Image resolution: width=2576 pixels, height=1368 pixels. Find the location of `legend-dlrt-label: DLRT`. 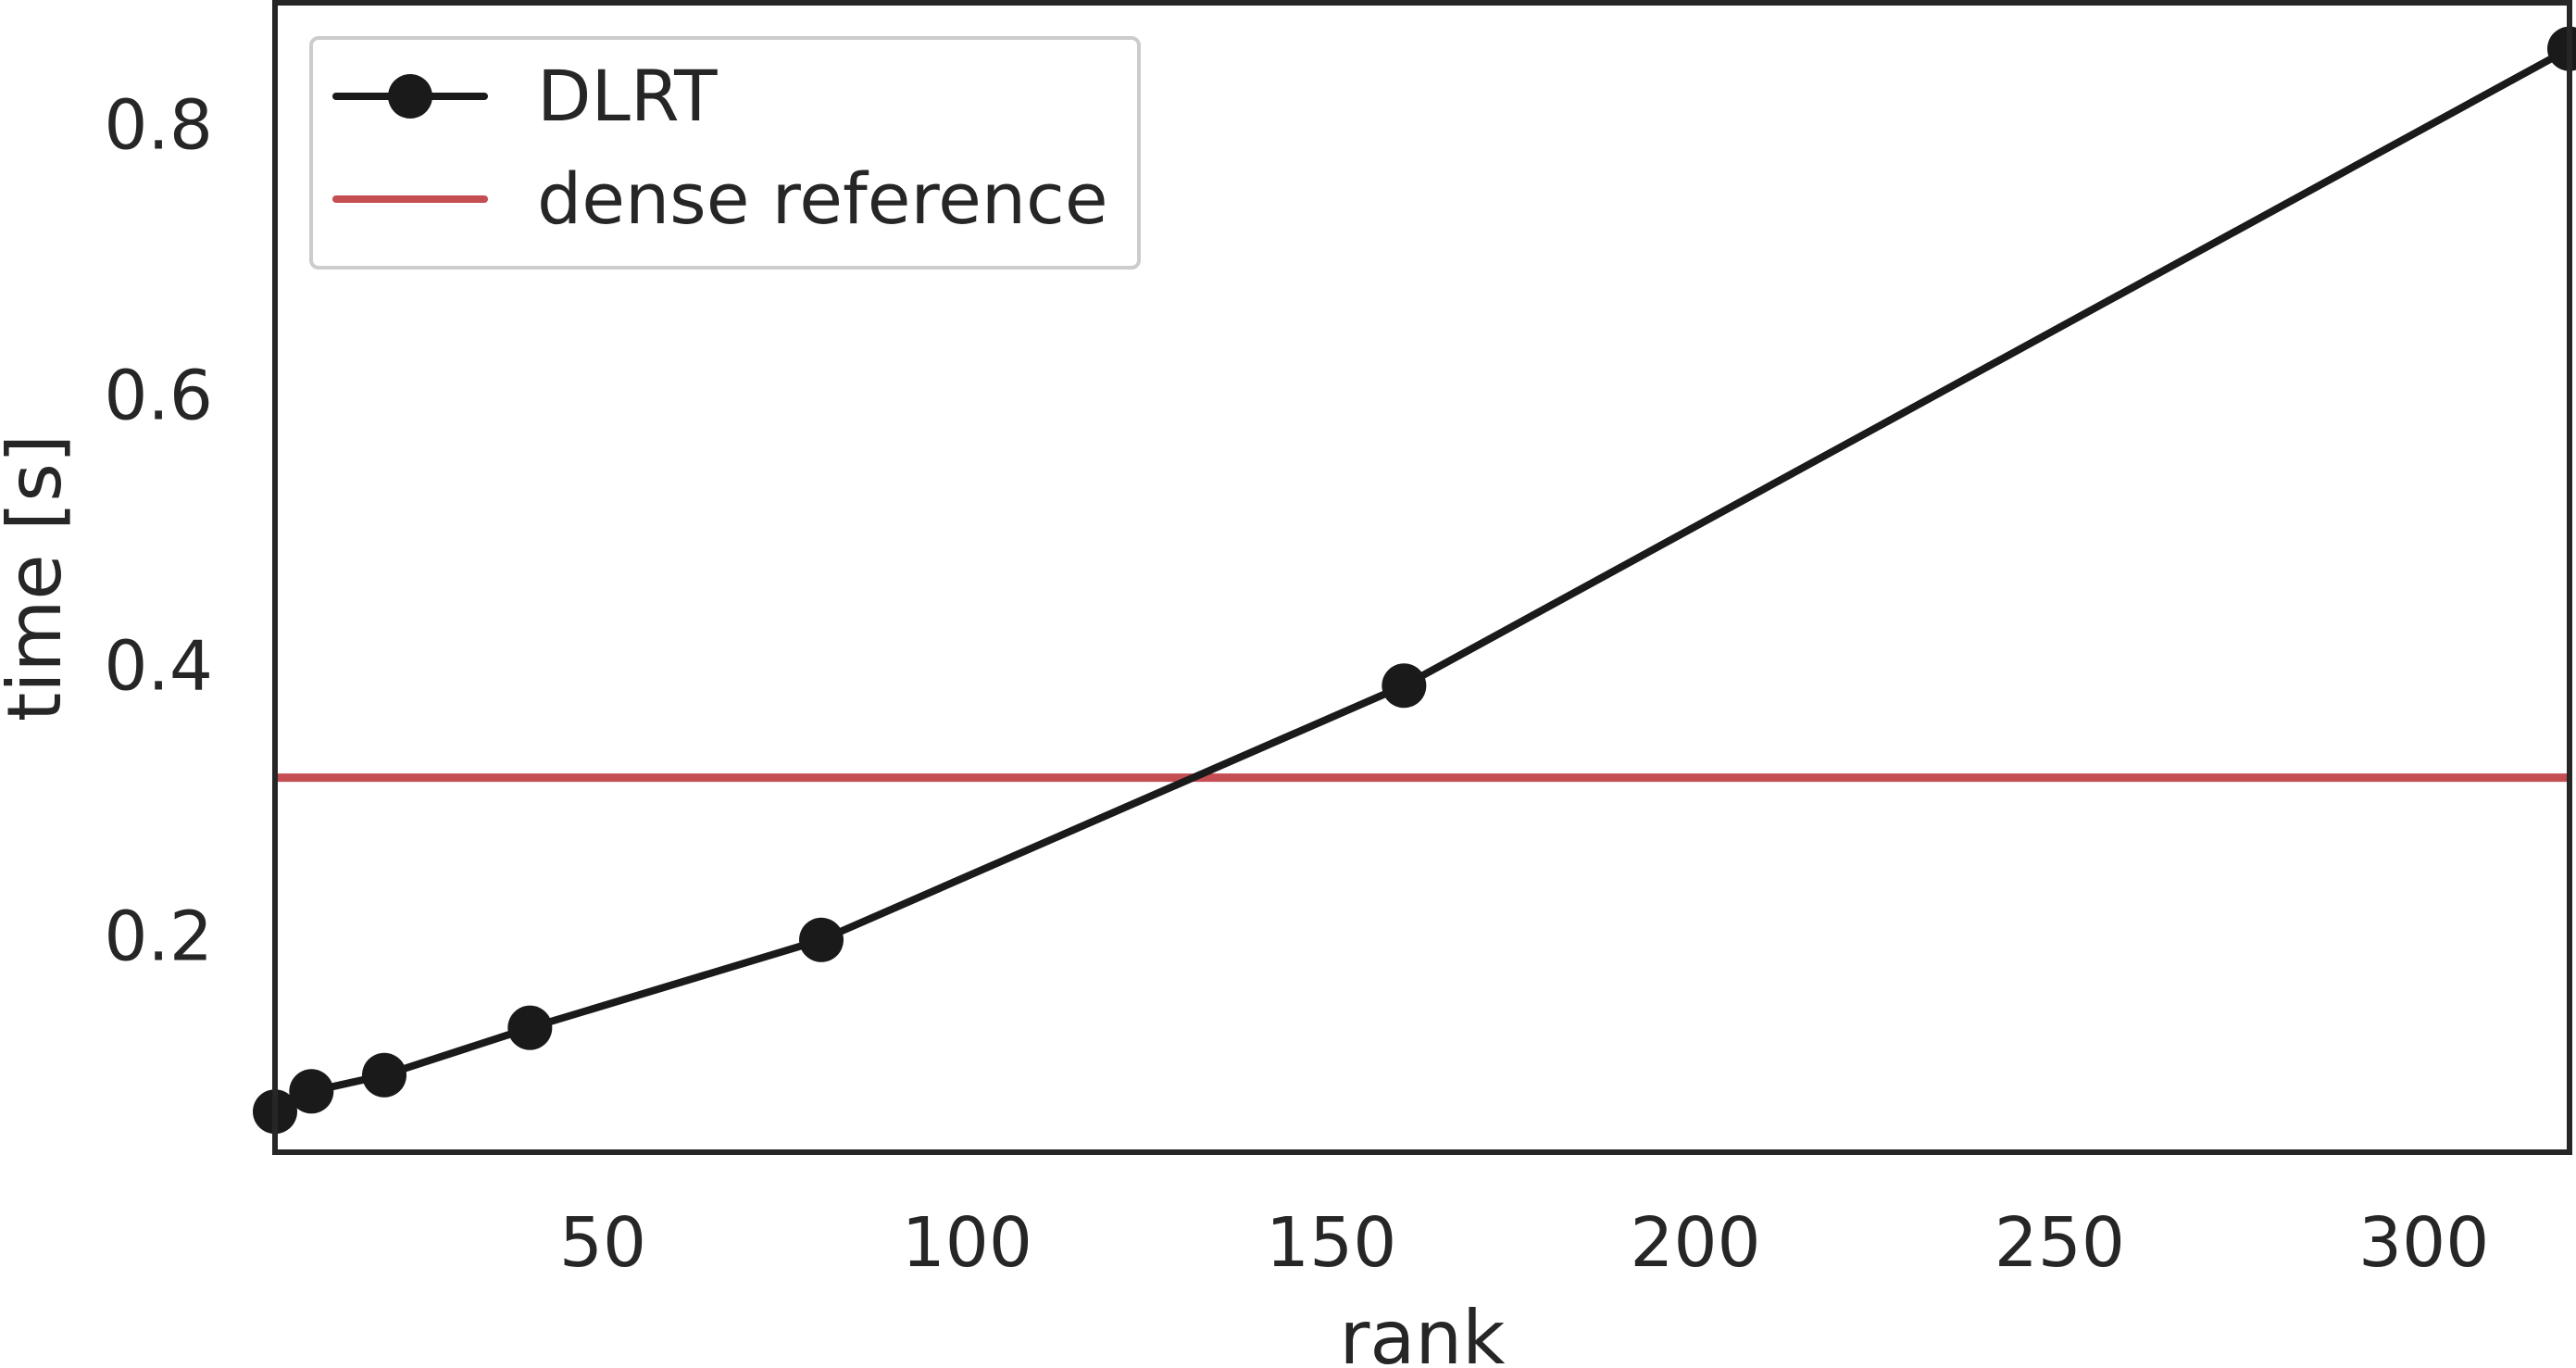

legend-dlrt-label: DLRT is located at coordinates (627, 96).